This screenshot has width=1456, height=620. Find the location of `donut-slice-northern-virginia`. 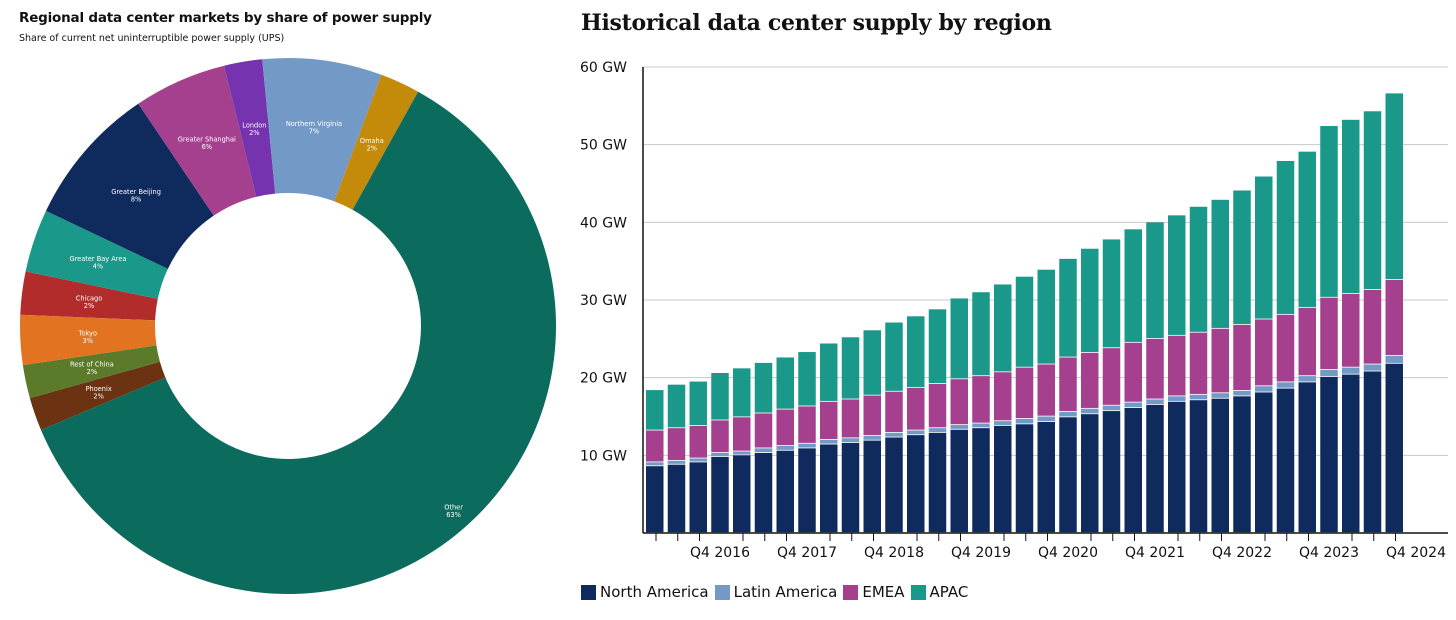

donut-slice-northern-virginia is located at coordinates (322, 130).